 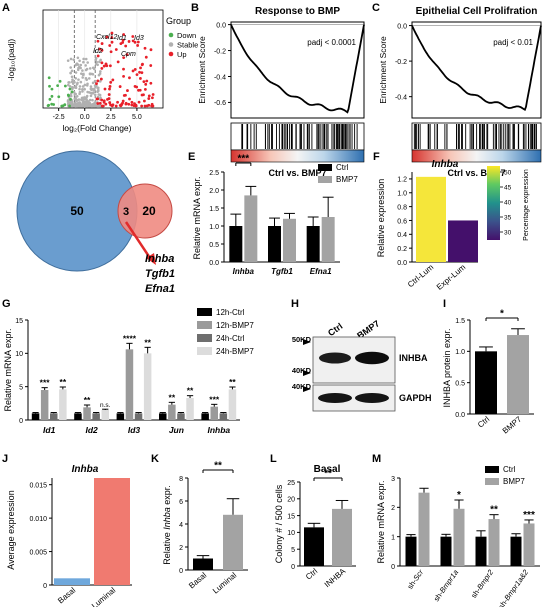 I want to click on y-tick-label: 0.4, so click(x=402, y=235).